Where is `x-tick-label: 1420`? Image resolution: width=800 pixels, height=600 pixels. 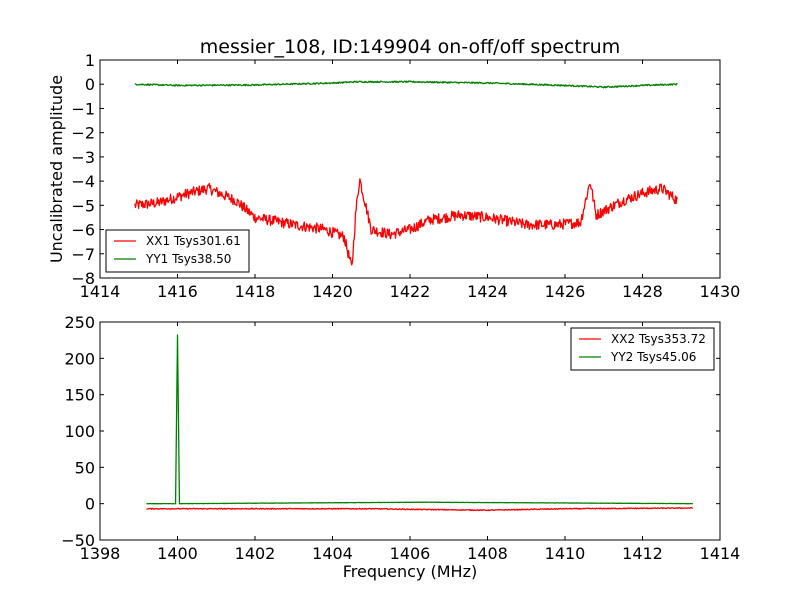 x-tick-label: 1420 is located at coordinates (332, 291).